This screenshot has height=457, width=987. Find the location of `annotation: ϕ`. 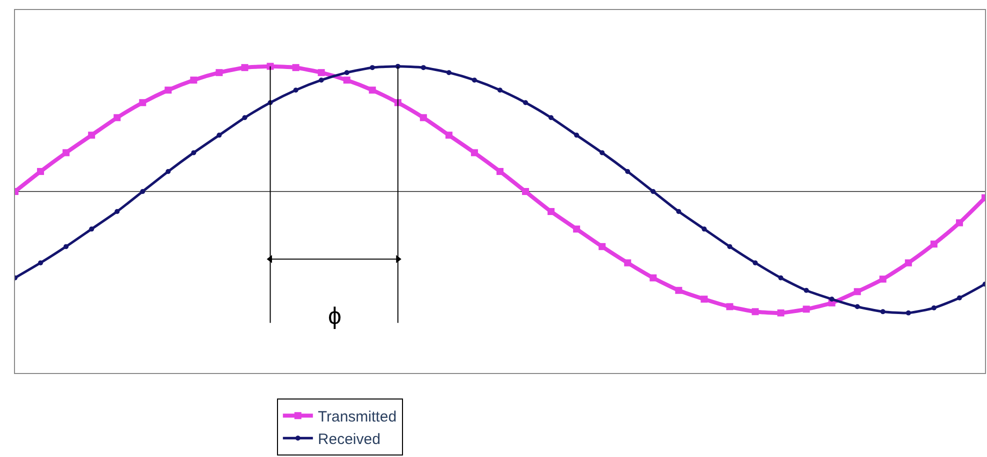

annotation: ϕ is located at coordinates (335, 316).